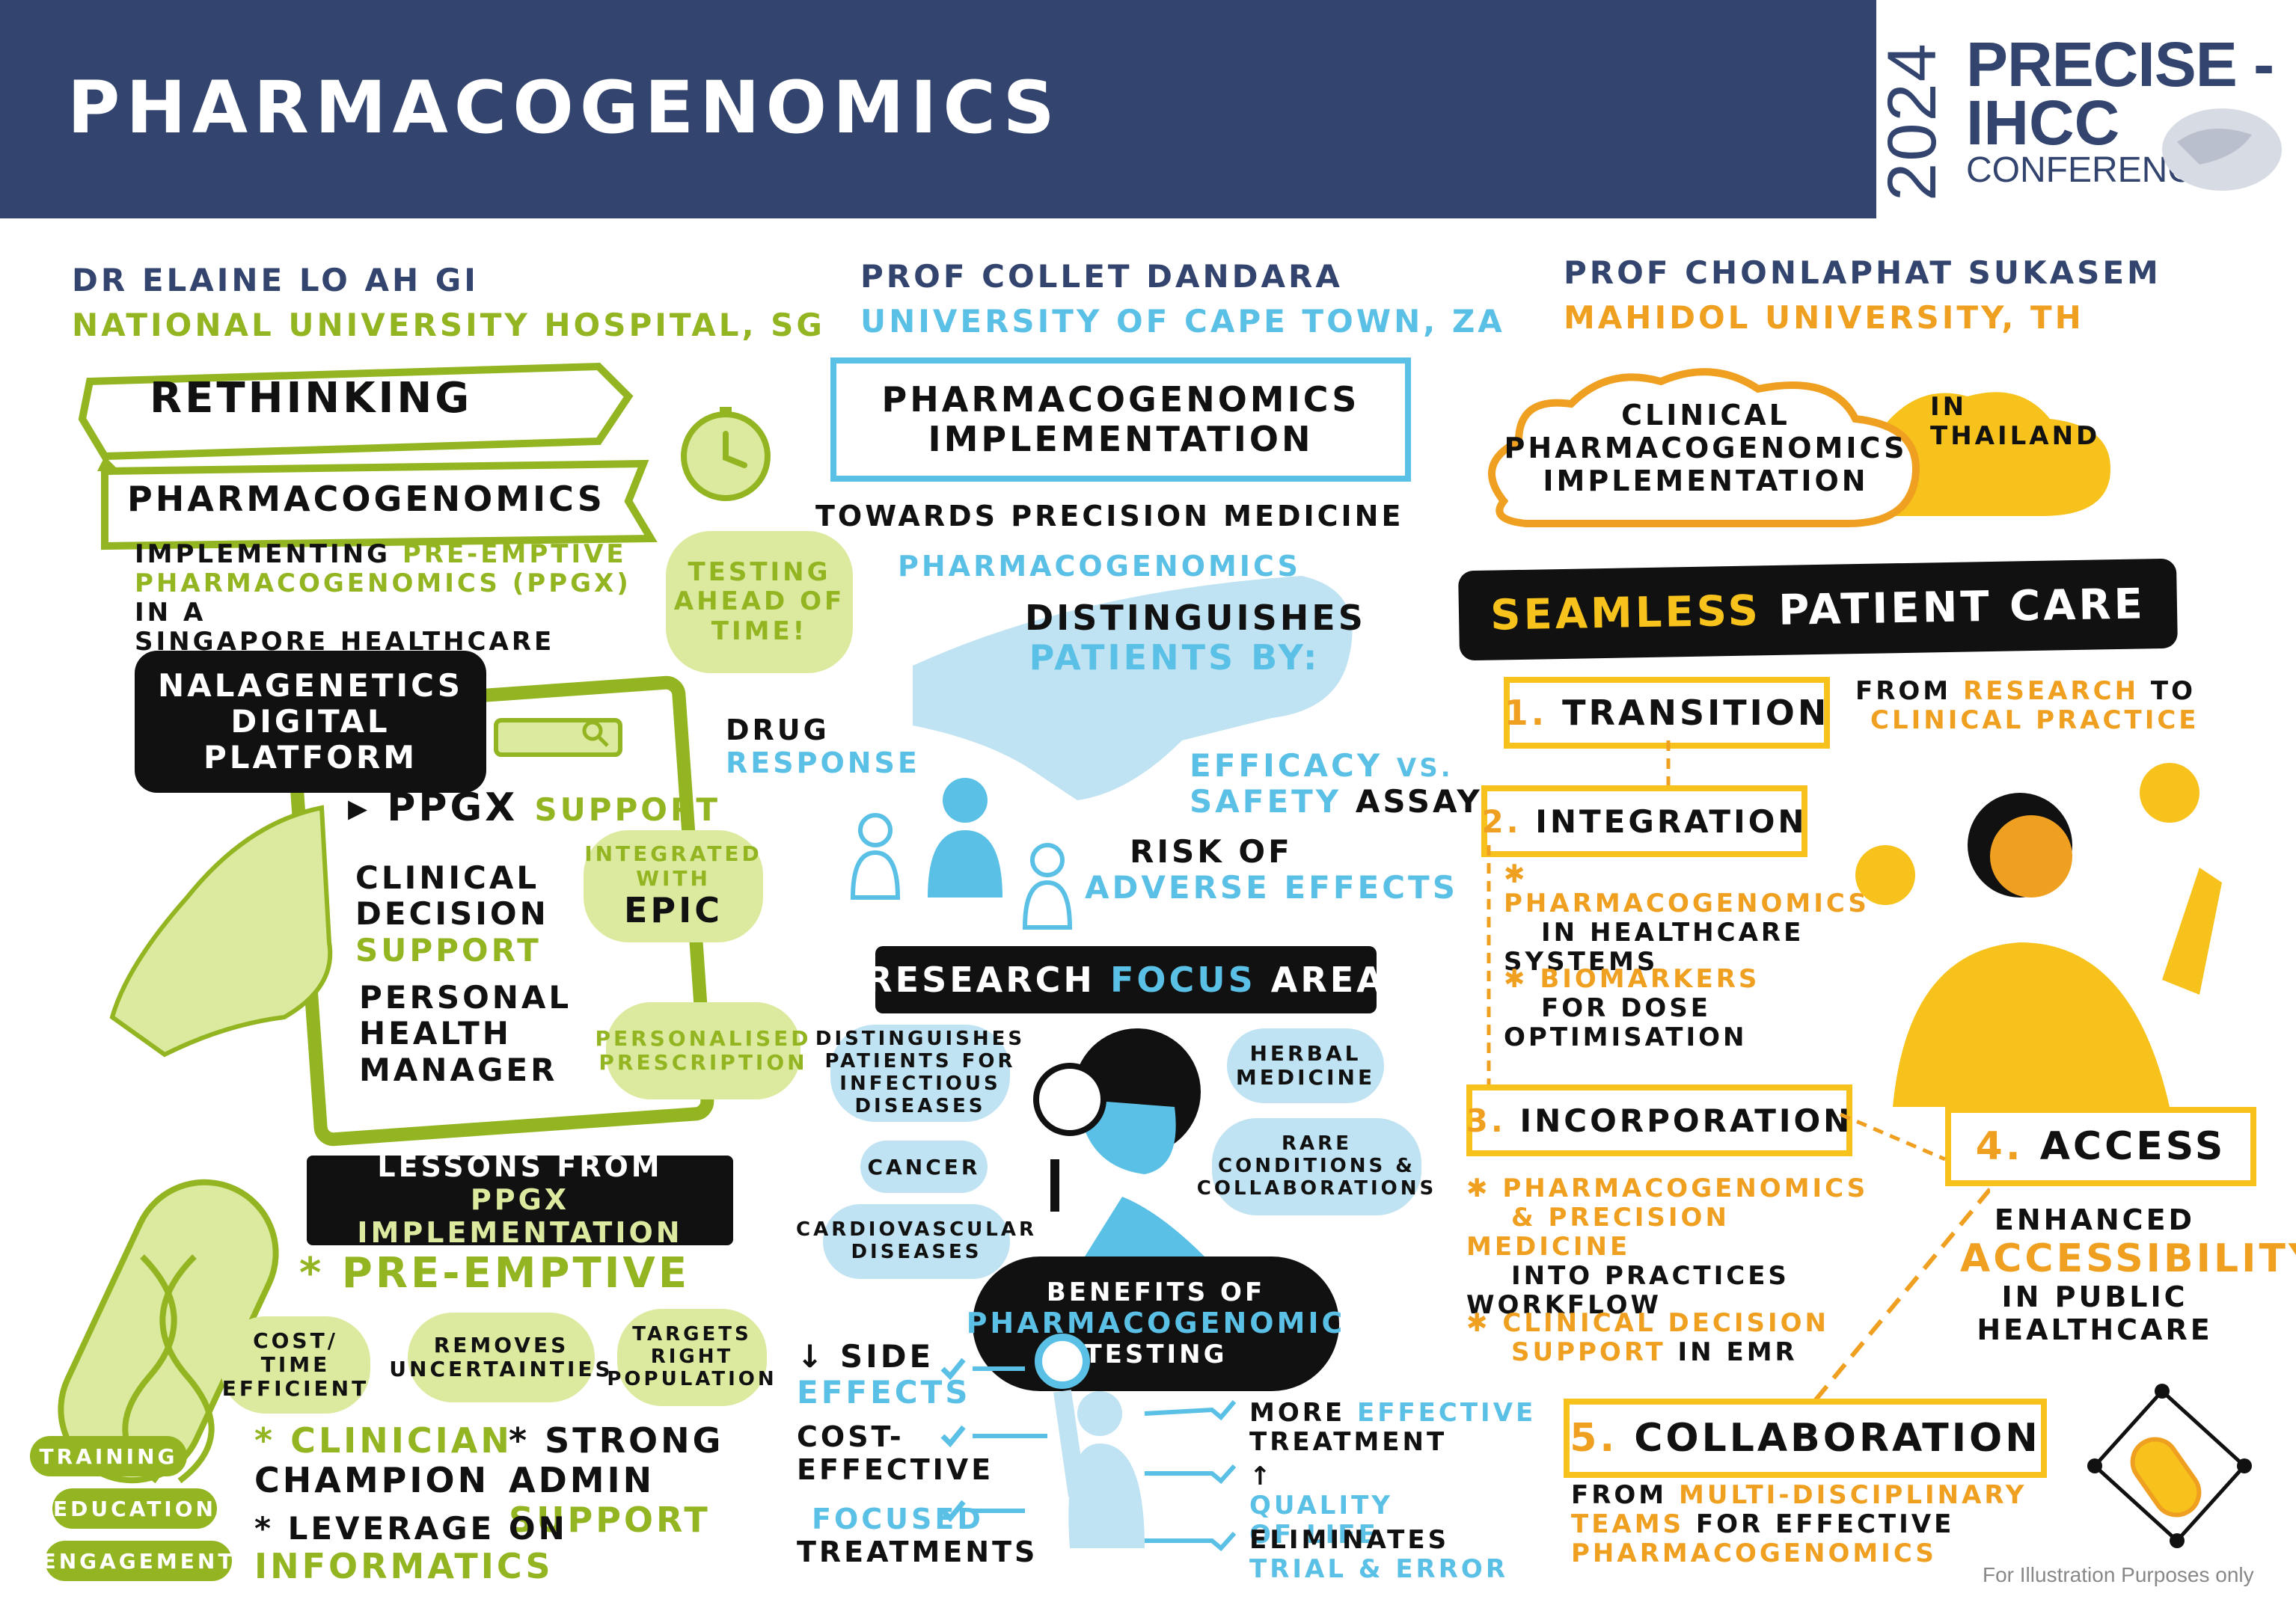 The height and width of the screenshot is (1617, 2296). Describe the element at coordinates (1271, 869) in the screenshot. I see `risk-adverse-effects: RISK OF ADVERSE EFFECTS` at that location.